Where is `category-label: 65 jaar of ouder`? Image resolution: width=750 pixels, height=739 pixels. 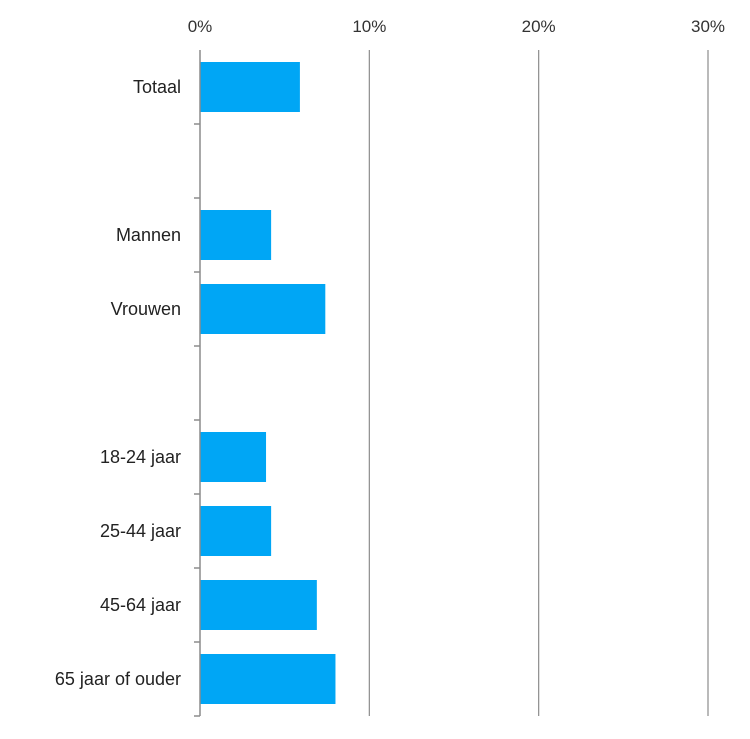 category-label: 65 jaar of ouder is located at coordinates (118, 679).